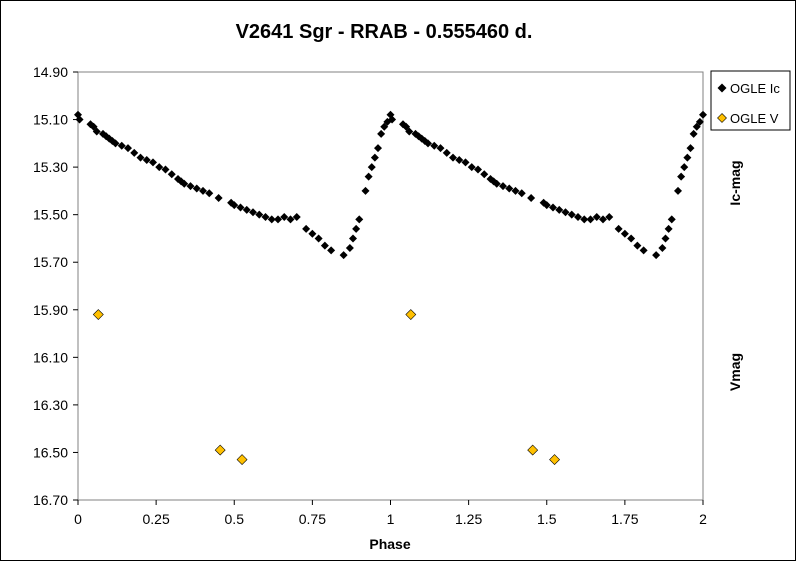 This screenshot has height=561, width=796. Describe the element at coordinates (391, 519) in the screenshot. I see `x-tick-label: 1` at that location.